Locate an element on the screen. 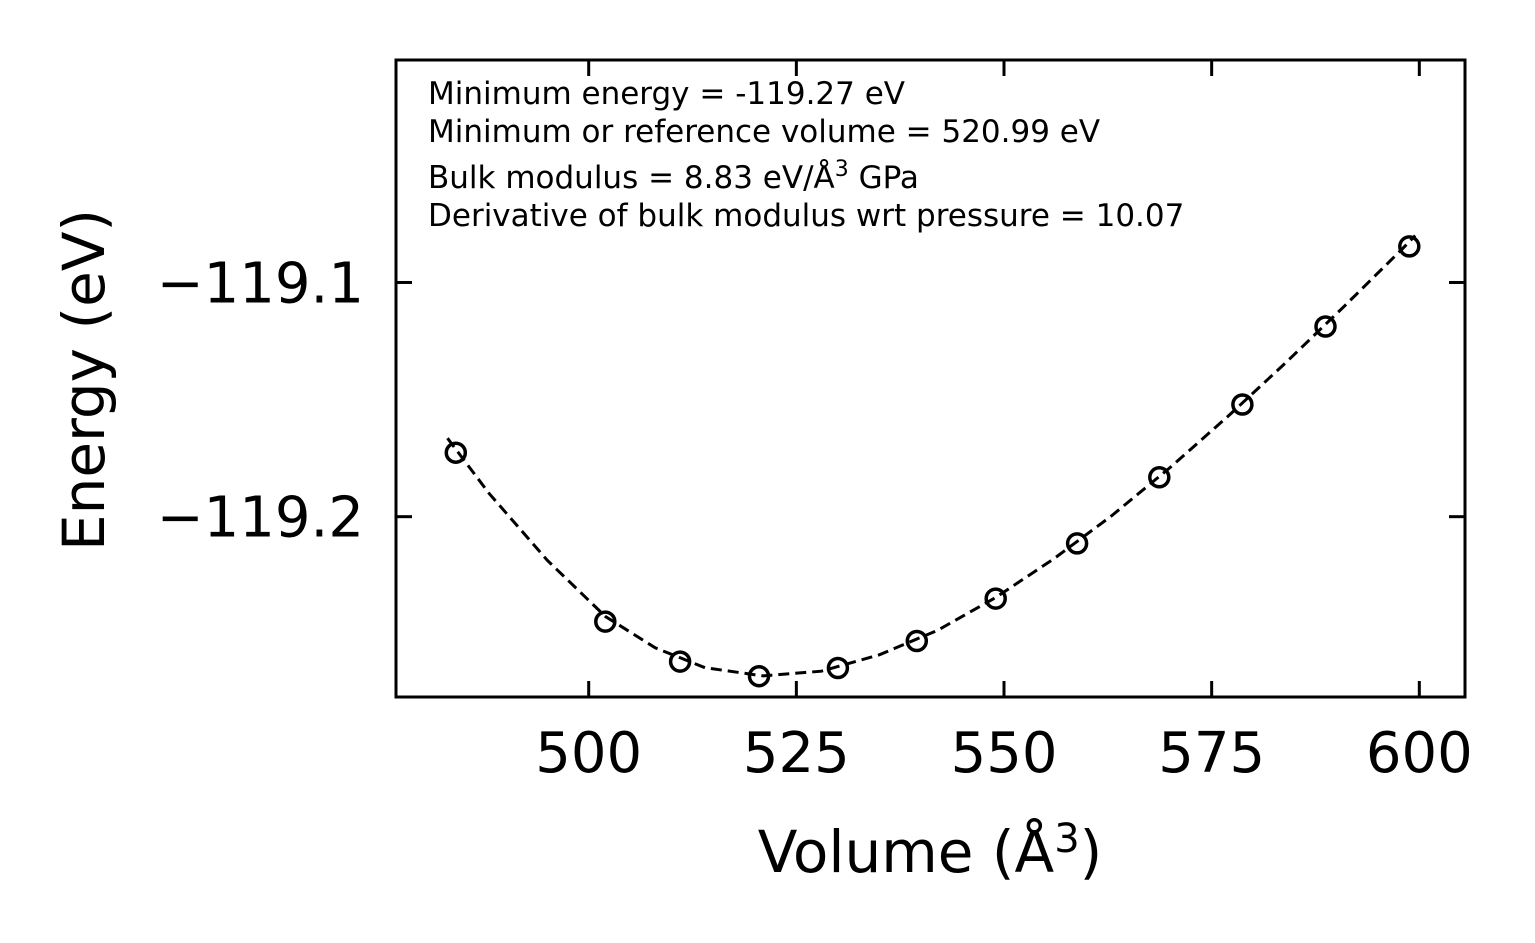  annotation-ref-volume: Minimum or reference volume = 520.99 eV is located at coordinates (764, 132).